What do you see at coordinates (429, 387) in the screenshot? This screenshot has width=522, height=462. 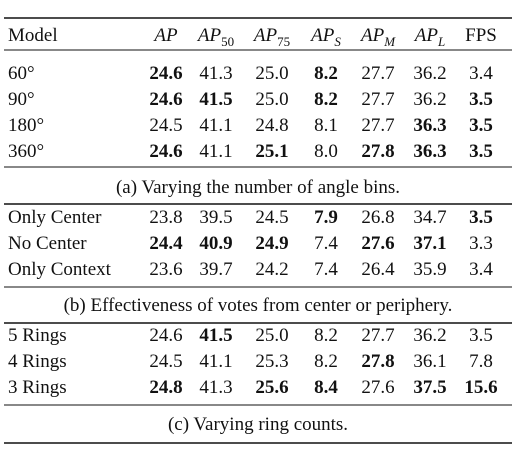 I see `cell: 37.5` at bounding box center [429, 387].